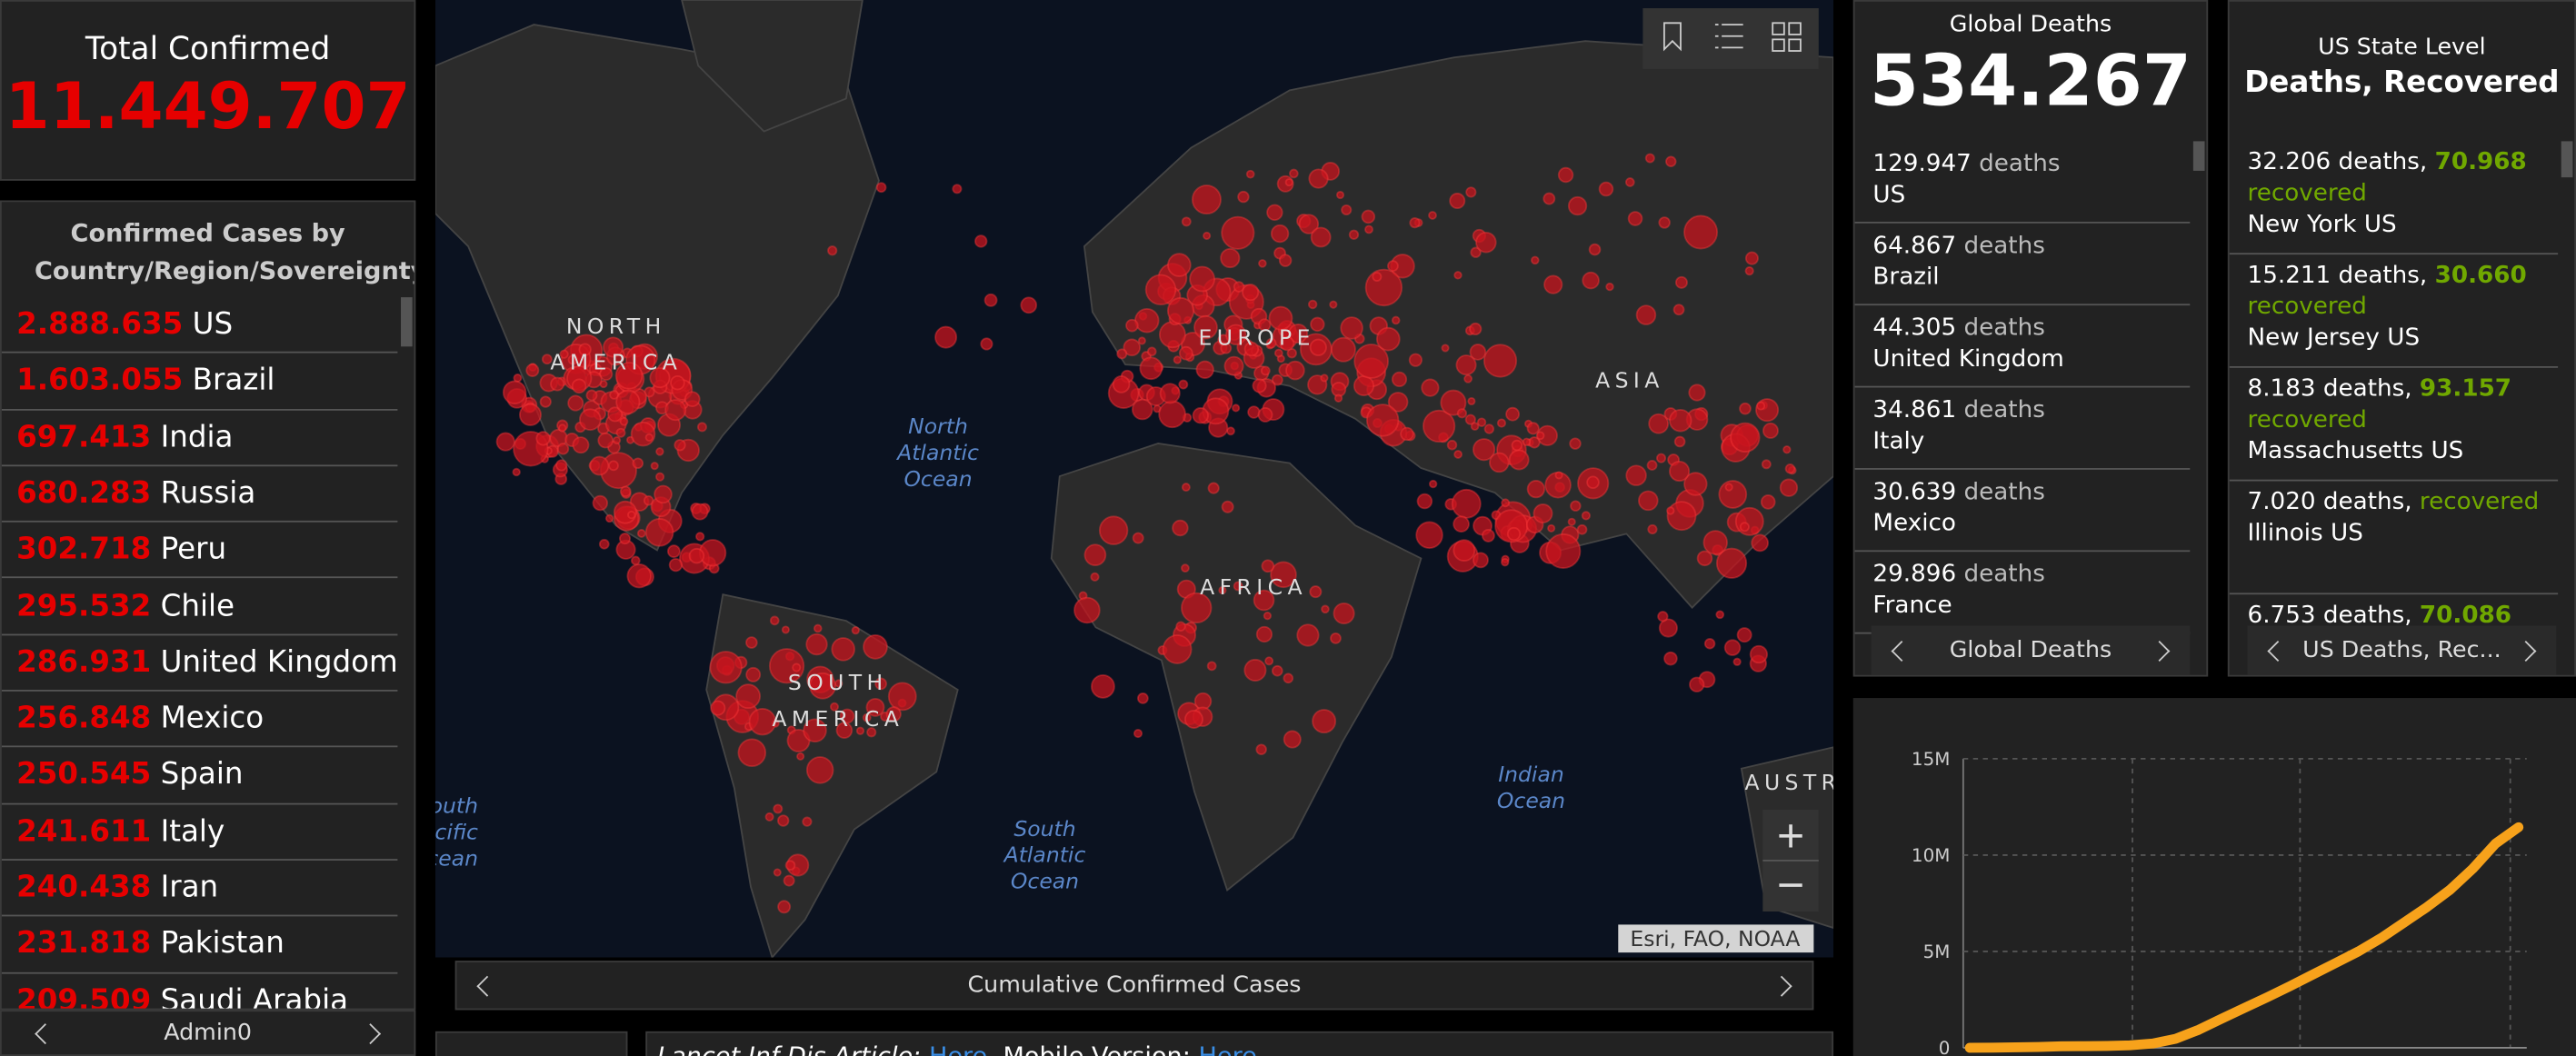 The width and height of the screenshot is (2576, 1056). What do you see at coordinates (1728, 36) in the screenshot?
I see `legend-icon` at bounding box center [1728, 36].